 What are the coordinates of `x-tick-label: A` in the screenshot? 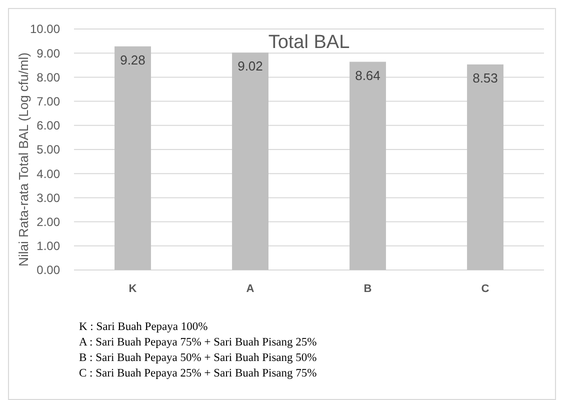 It's located at (250, 289).